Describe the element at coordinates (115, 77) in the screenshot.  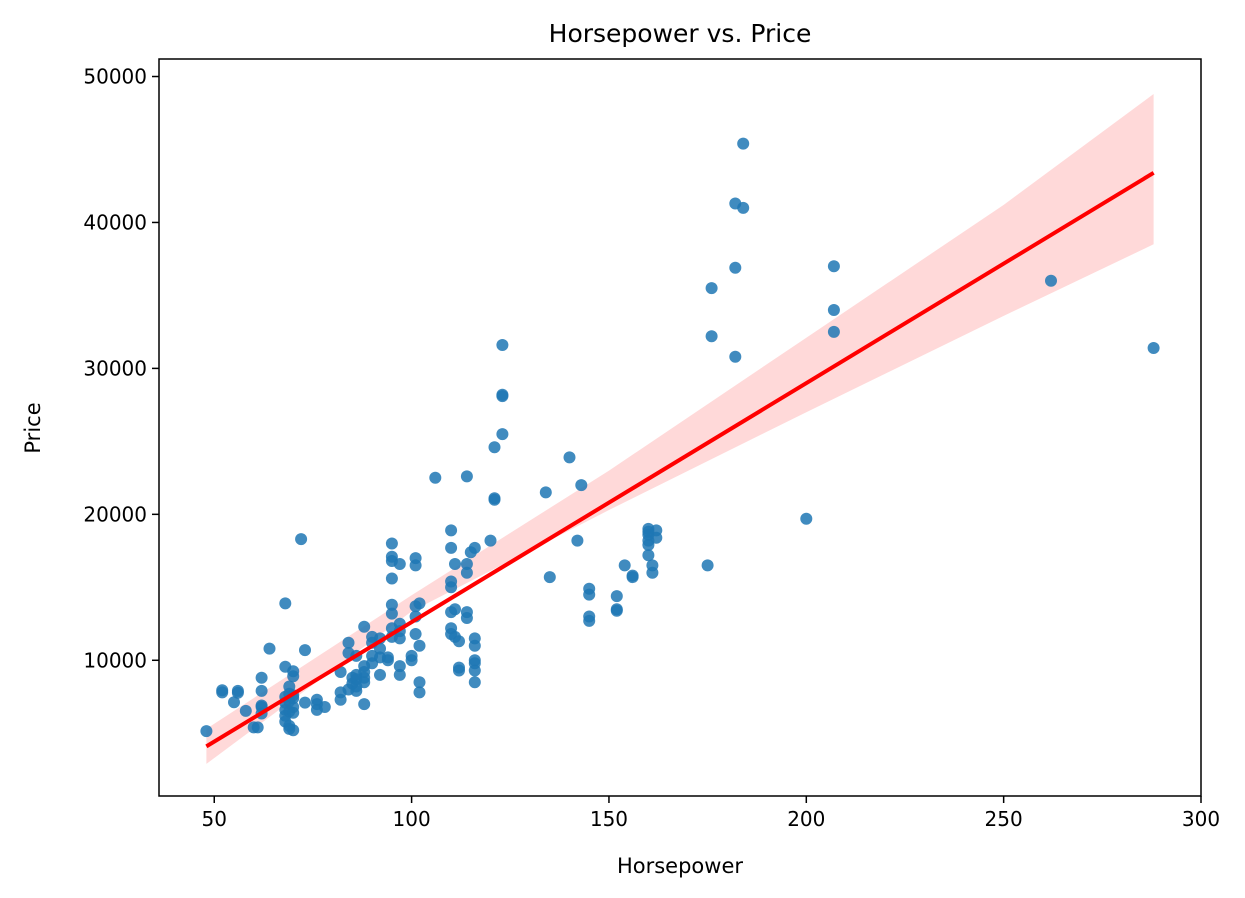
I see `y-tick-label: 50000` at that location.